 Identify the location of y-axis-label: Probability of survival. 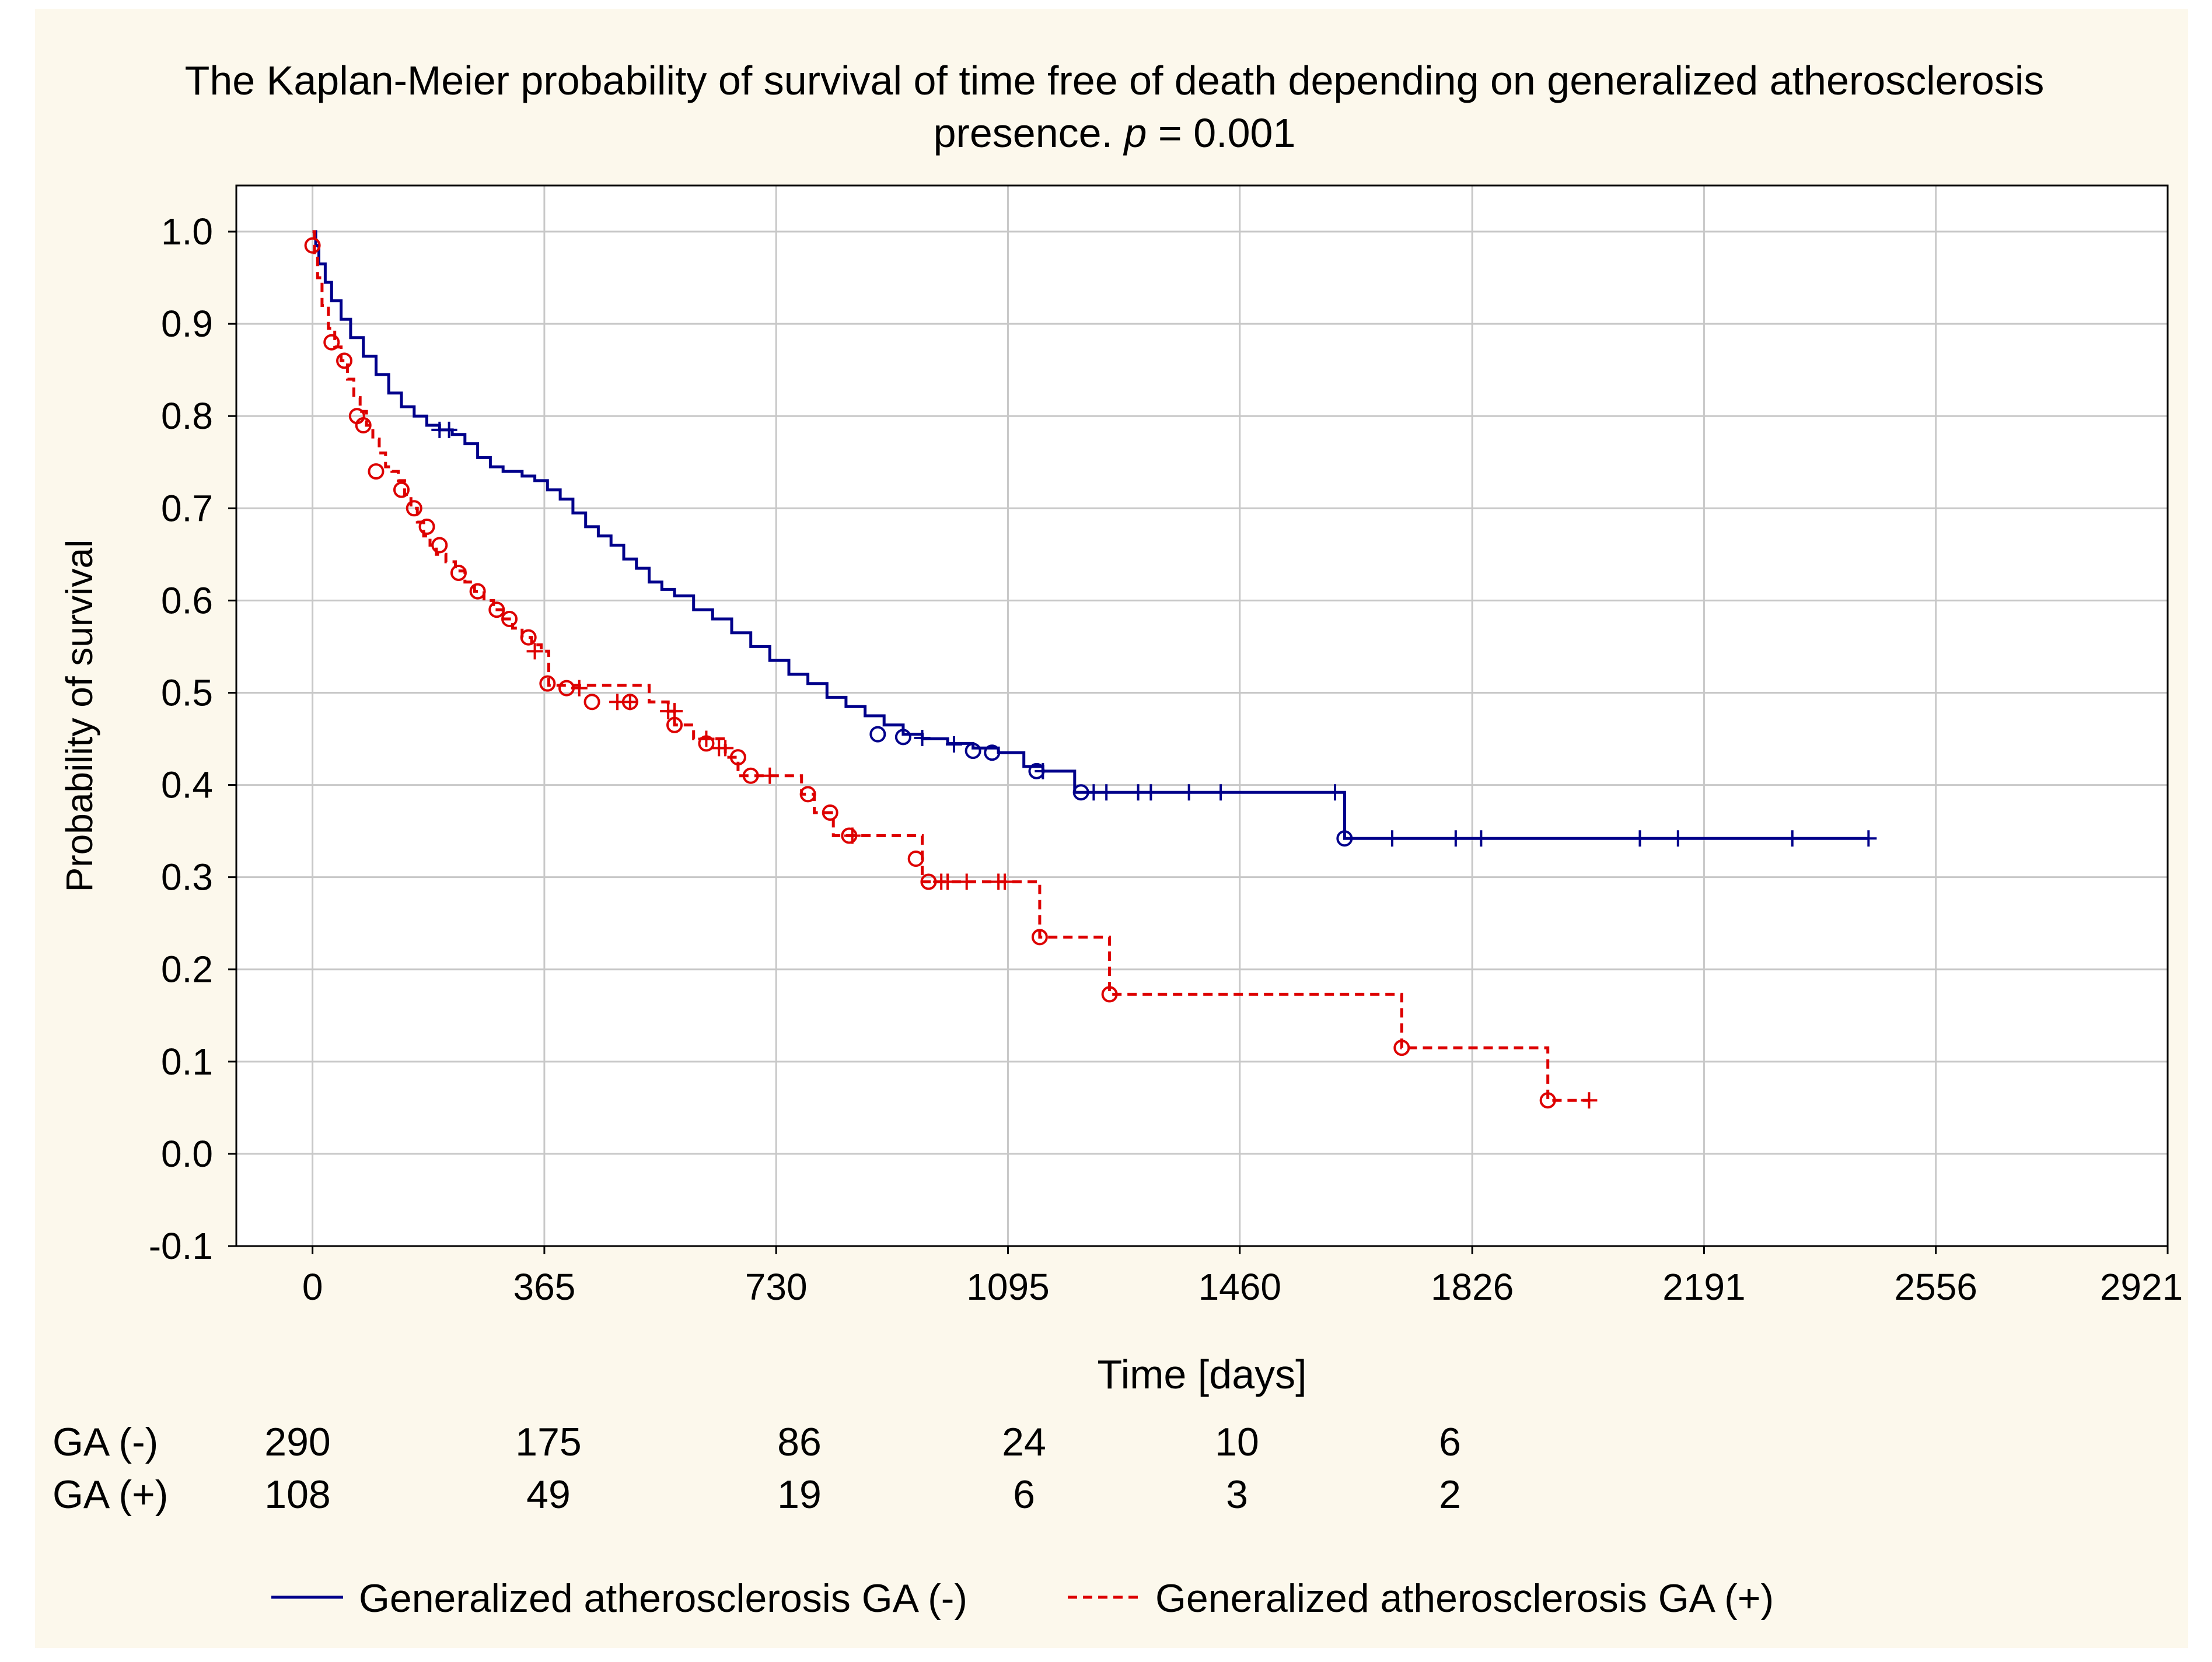
(79, 716).